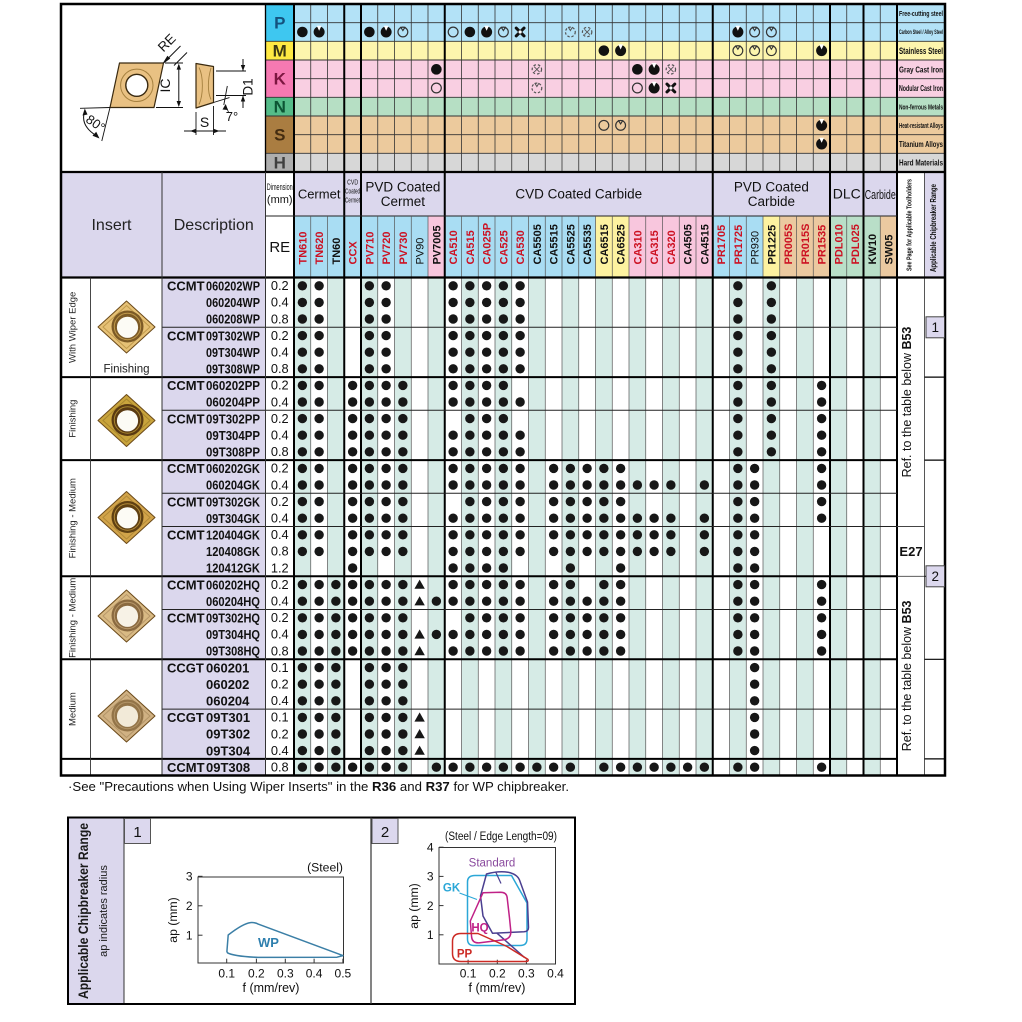 The width and height of the screenshot is (1022, 1022). Describe the element at coordinates (233, 584) in the screenshot. I see `svg-text: 060202HQ` at that location.